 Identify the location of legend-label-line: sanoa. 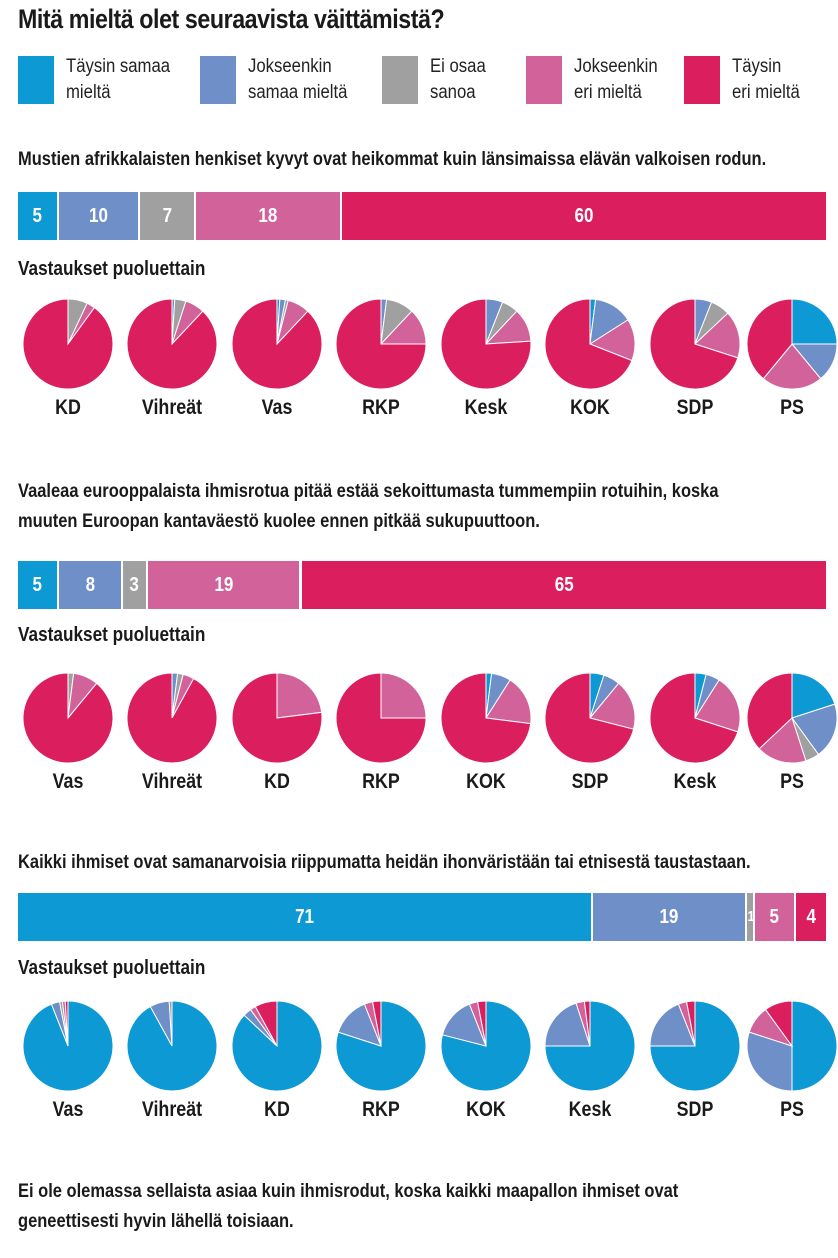
(453, 92).